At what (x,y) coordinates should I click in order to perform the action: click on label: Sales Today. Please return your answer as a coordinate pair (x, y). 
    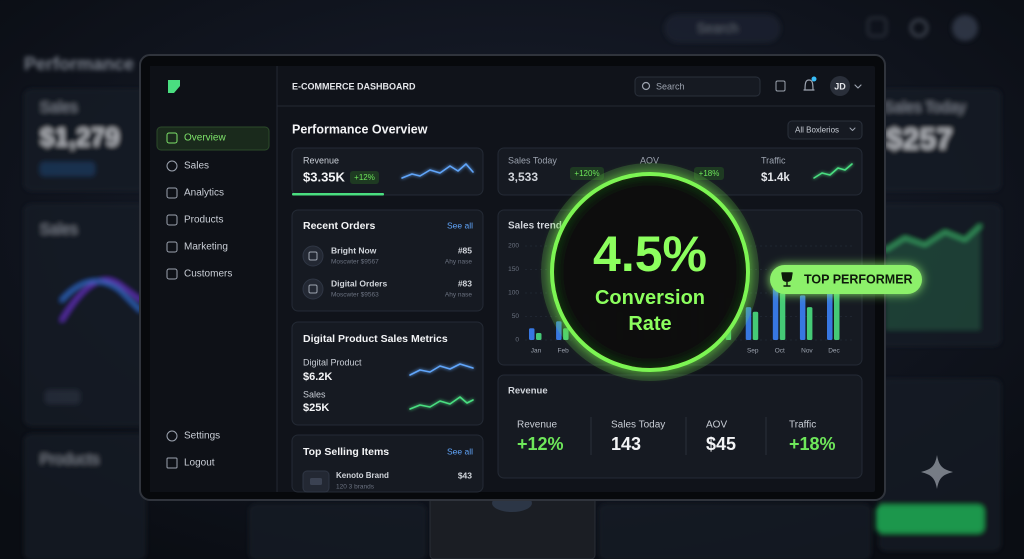
    Looking at the image, I should click on (532, 160).